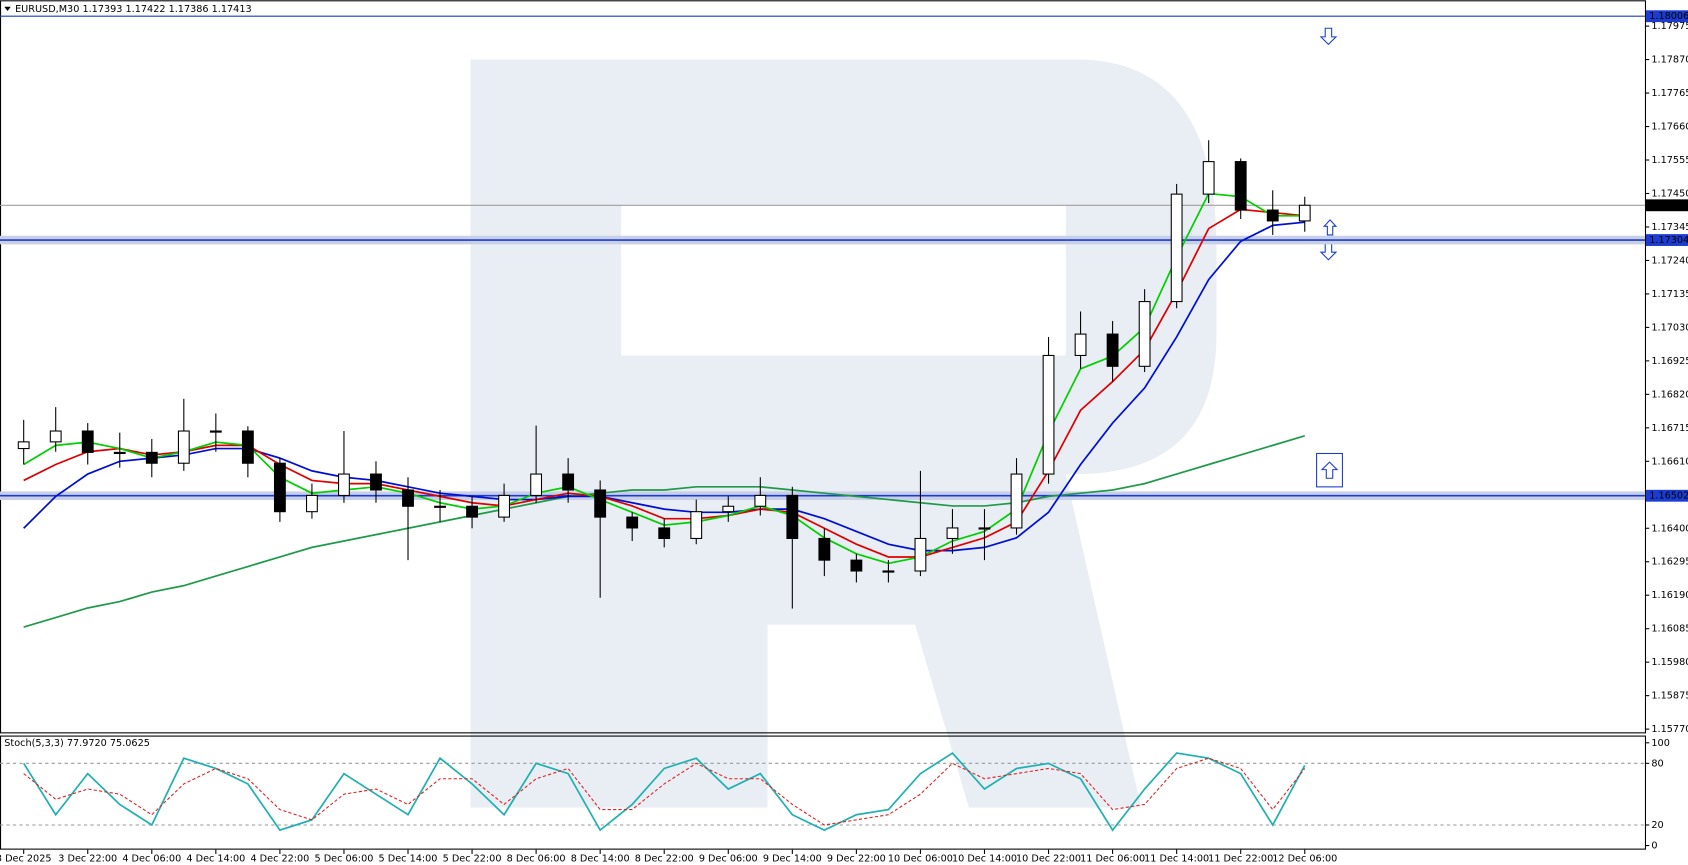  What do you see at coordinates (1669, 461) in the screenshot?
I see `y-tick-label: 1.16610` at bounding box center [1669, 461].